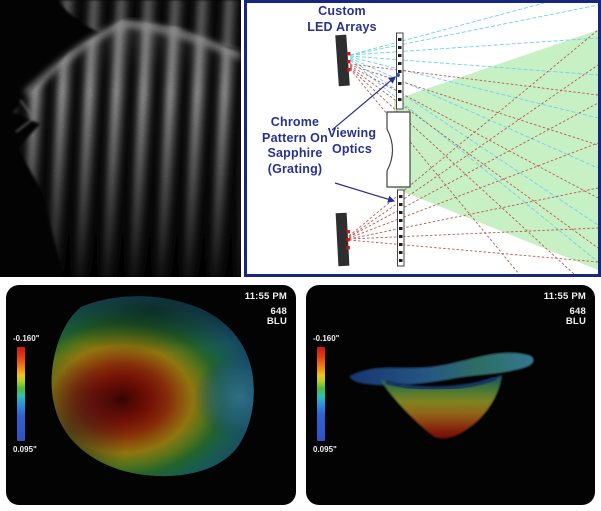 This screenshot has width=601, height=511. Describe the element at coordinates (398, 149) in the screenshot. I see `viewing-optics-lens` at that location.